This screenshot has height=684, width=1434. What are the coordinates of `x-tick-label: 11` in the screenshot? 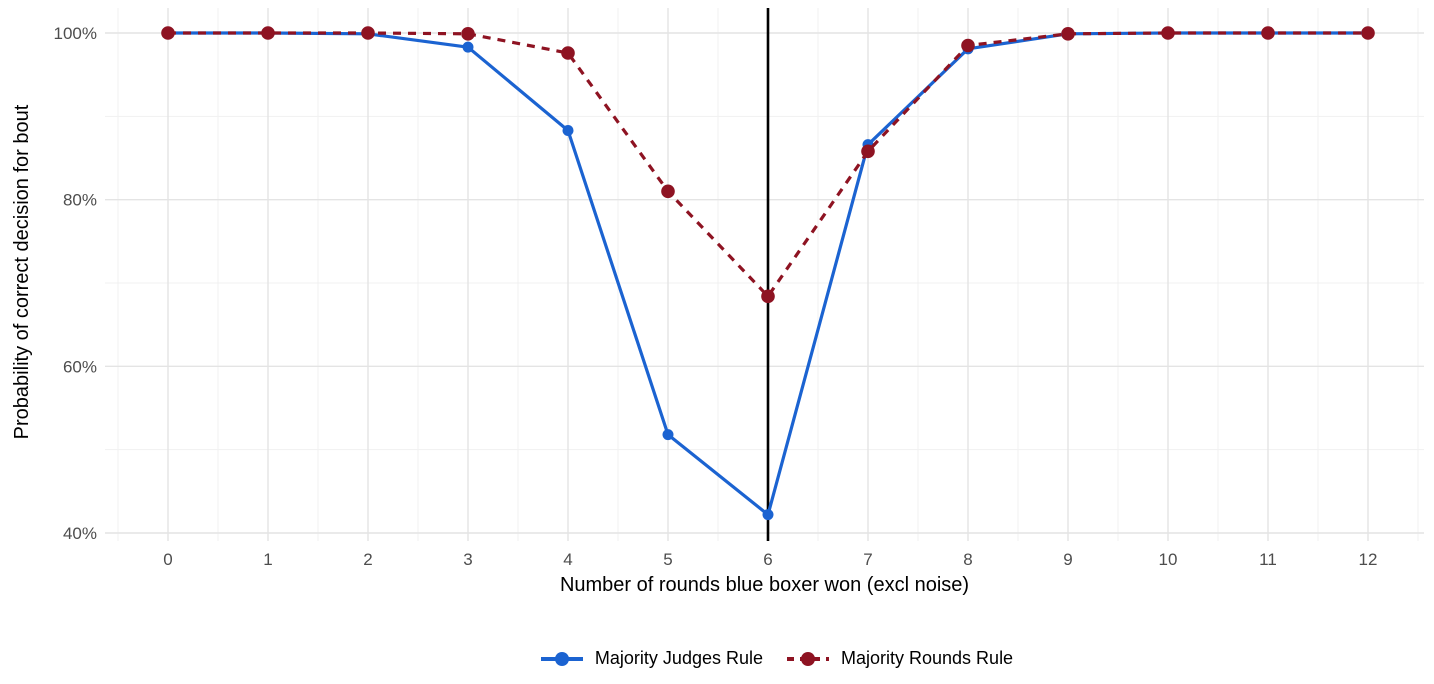 It's located at (1268, 559).